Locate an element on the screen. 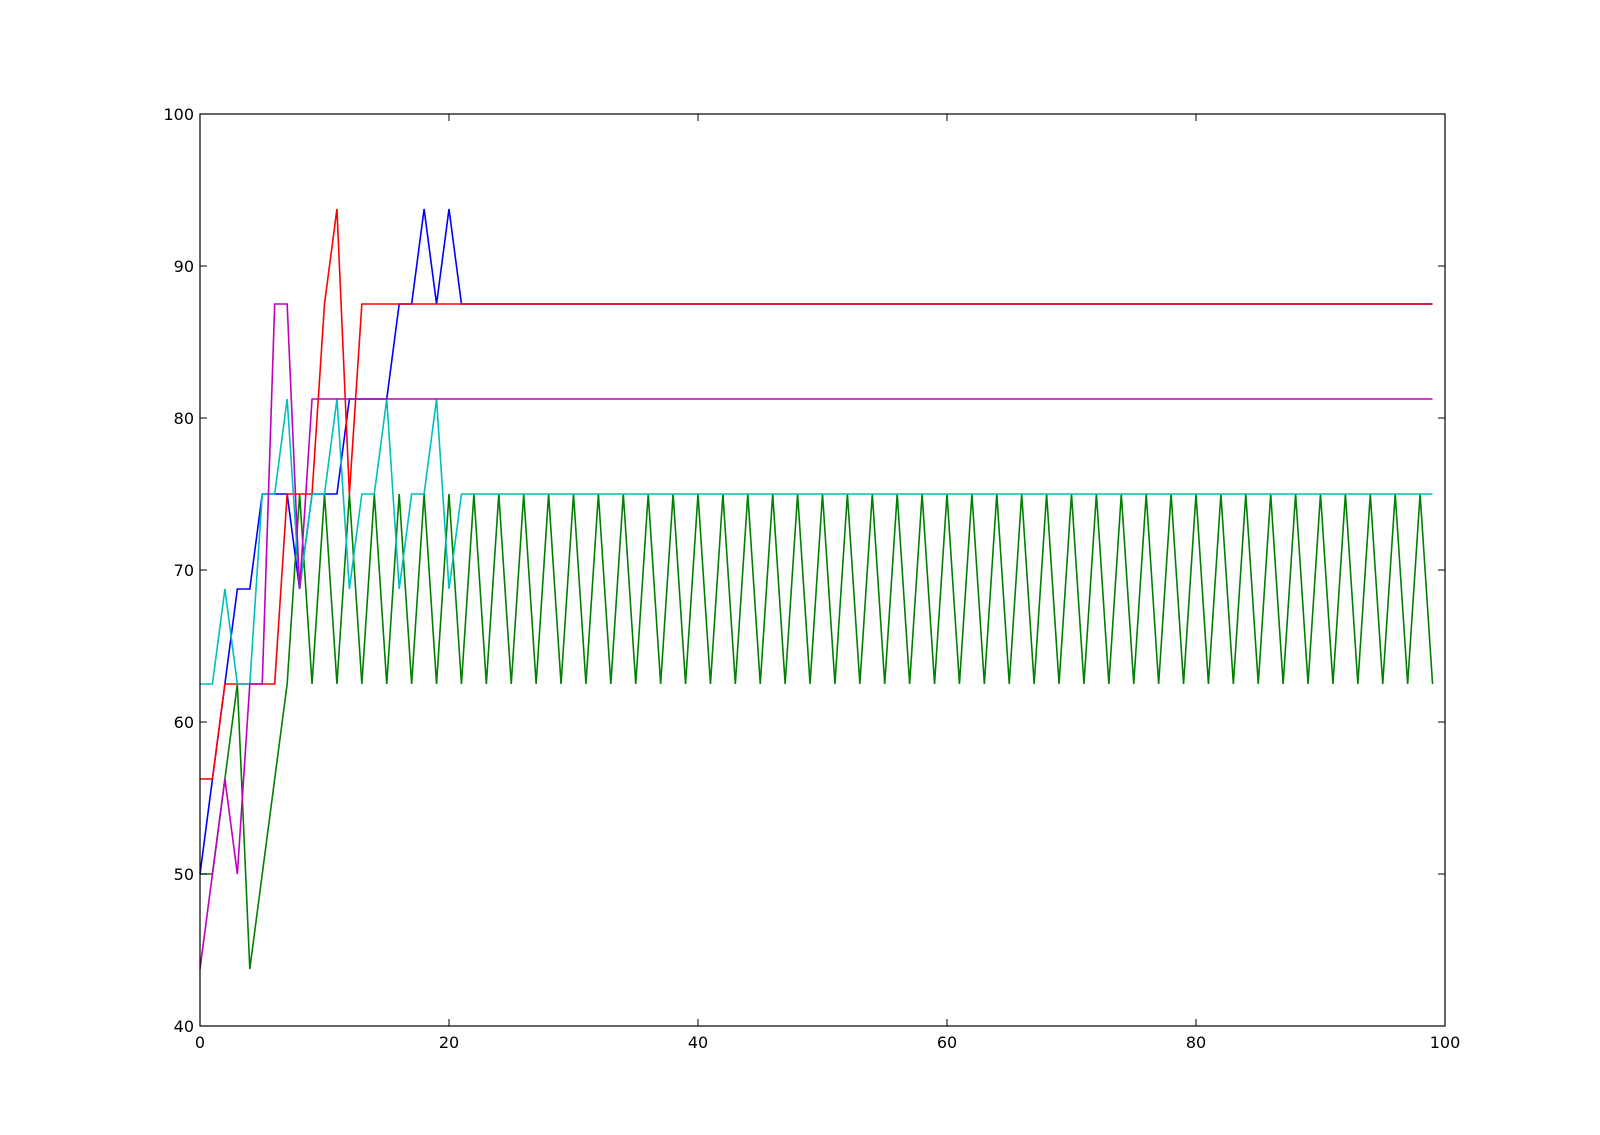  x-tick-label-0: 0 is located at coordinates (200, 1042).